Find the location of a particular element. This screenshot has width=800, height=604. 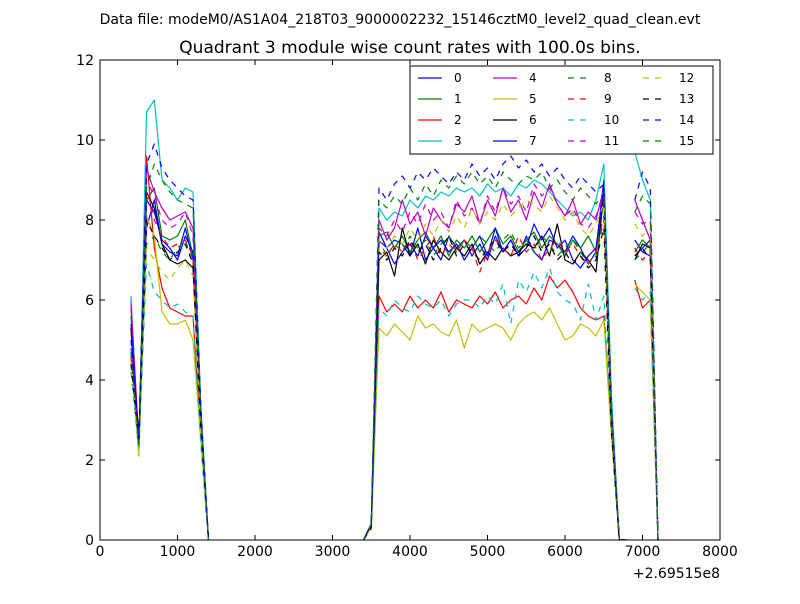

x-tick-label: 5000 is located at coordinates (488, 552).